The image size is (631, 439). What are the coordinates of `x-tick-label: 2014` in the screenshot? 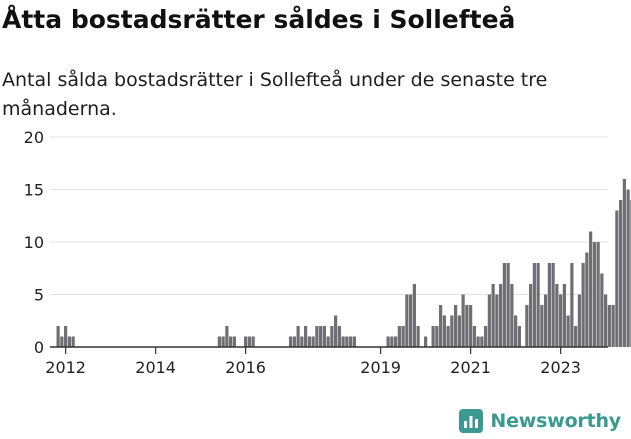 It's located at (155, 367).